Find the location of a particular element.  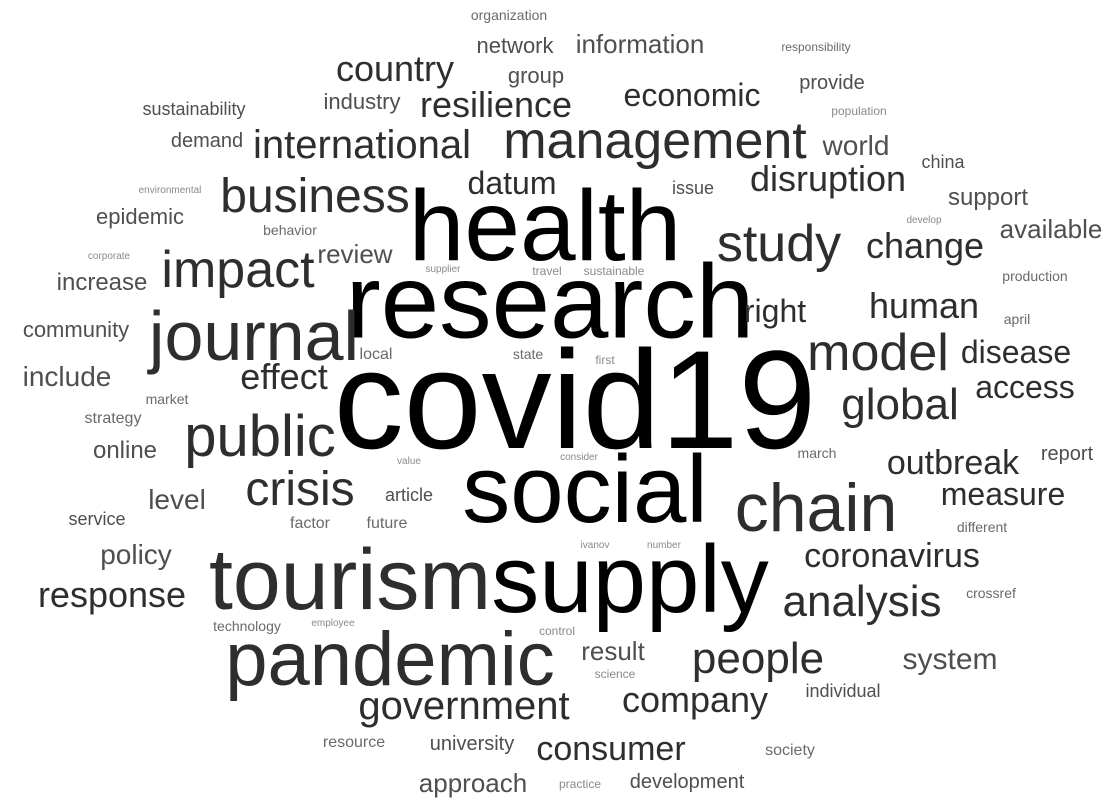

word-develop: develop is located at coordinates (924, 220).